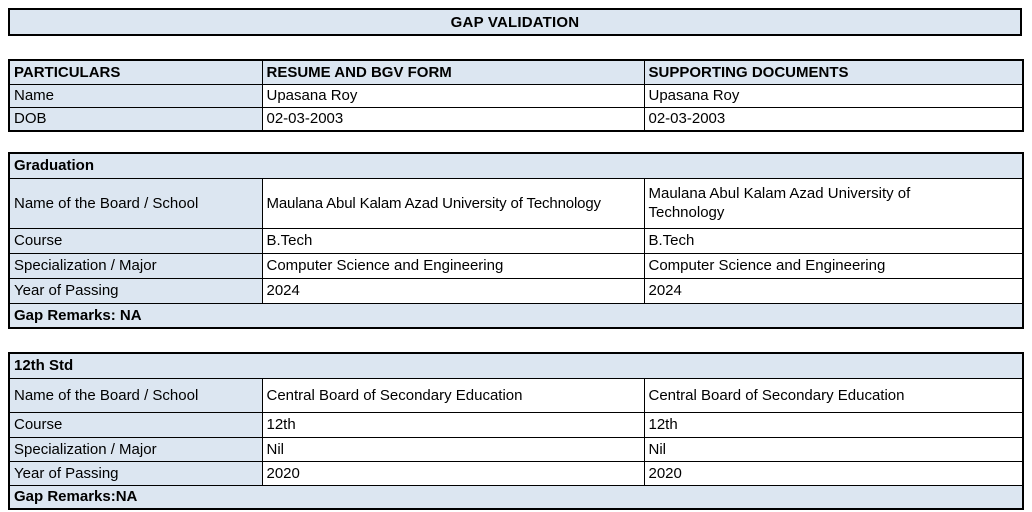 This screenshot has height=512, width=1032. What do you see at coordinates (833, 449) in the screenshot?
I see `twelfth-specialization-docs-value: Nil` at bounding box center [833, 449].